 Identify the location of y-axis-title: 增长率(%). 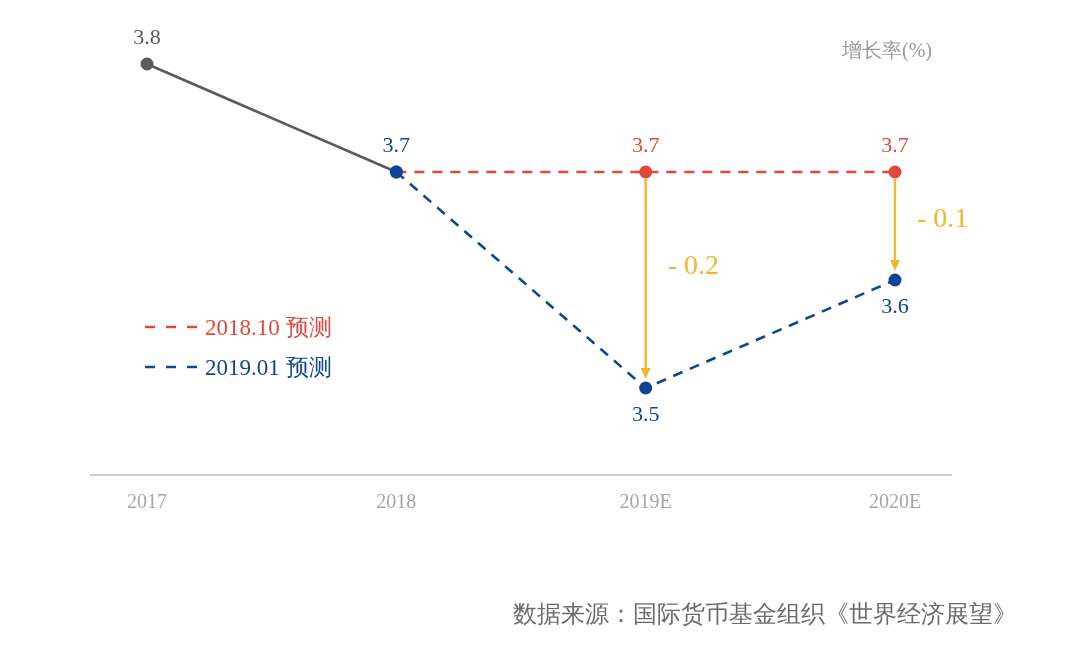
(887, 50).